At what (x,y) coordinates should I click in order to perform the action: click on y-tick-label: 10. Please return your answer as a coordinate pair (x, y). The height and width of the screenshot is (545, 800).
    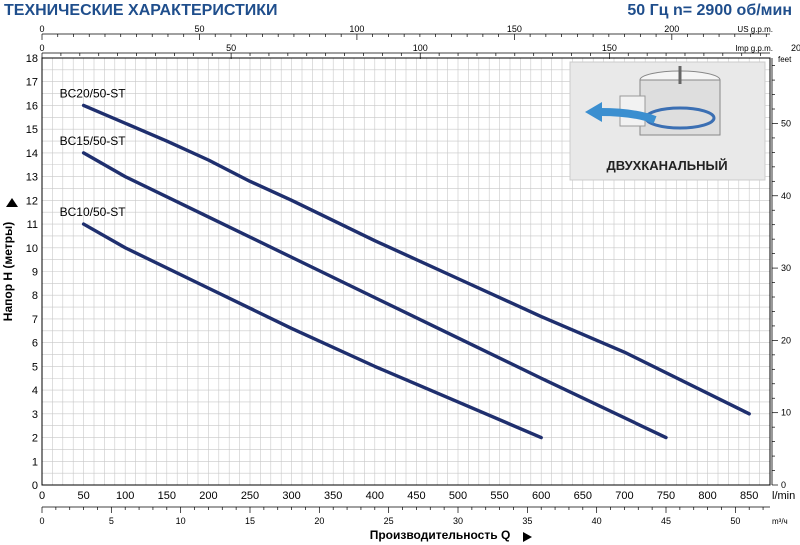
    Looking at the image, I should click on (32, 249).